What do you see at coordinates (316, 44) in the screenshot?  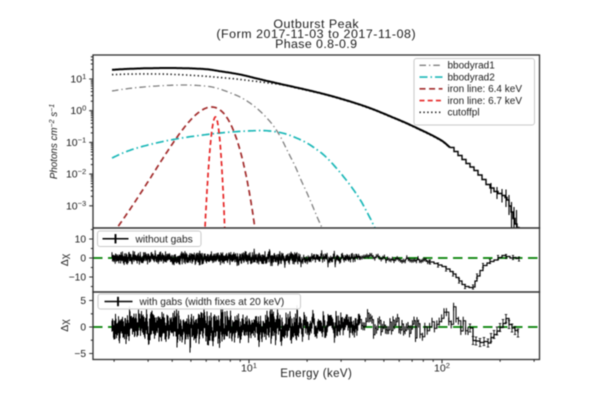 I see `svg-text: Phase 0.8-0.9` at bounding box center [316, 44].